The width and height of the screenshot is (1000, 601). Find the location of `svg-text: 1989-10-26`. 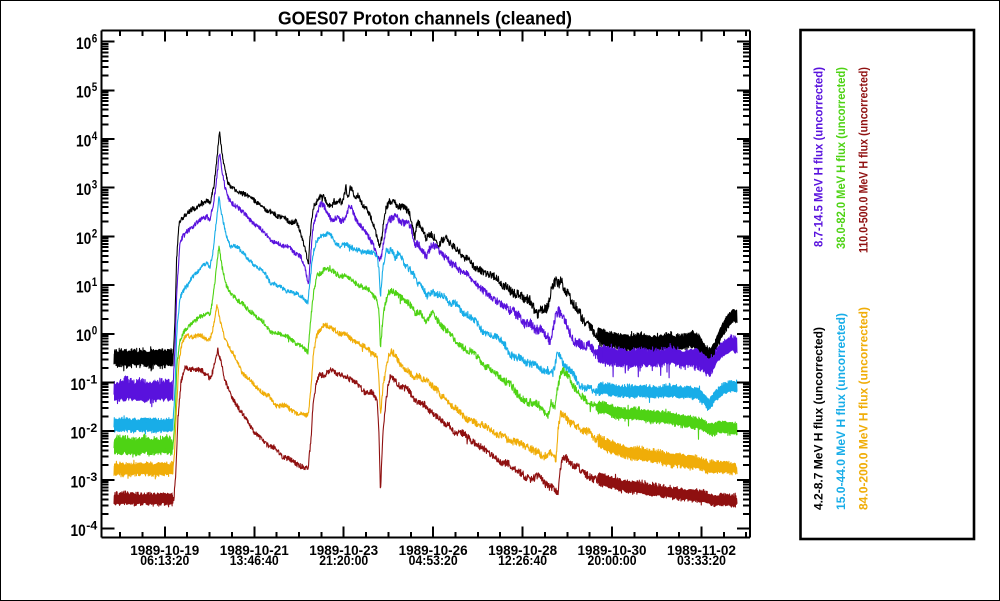

svg-text: 1989-10-26 is located at coordinates (433, 550).